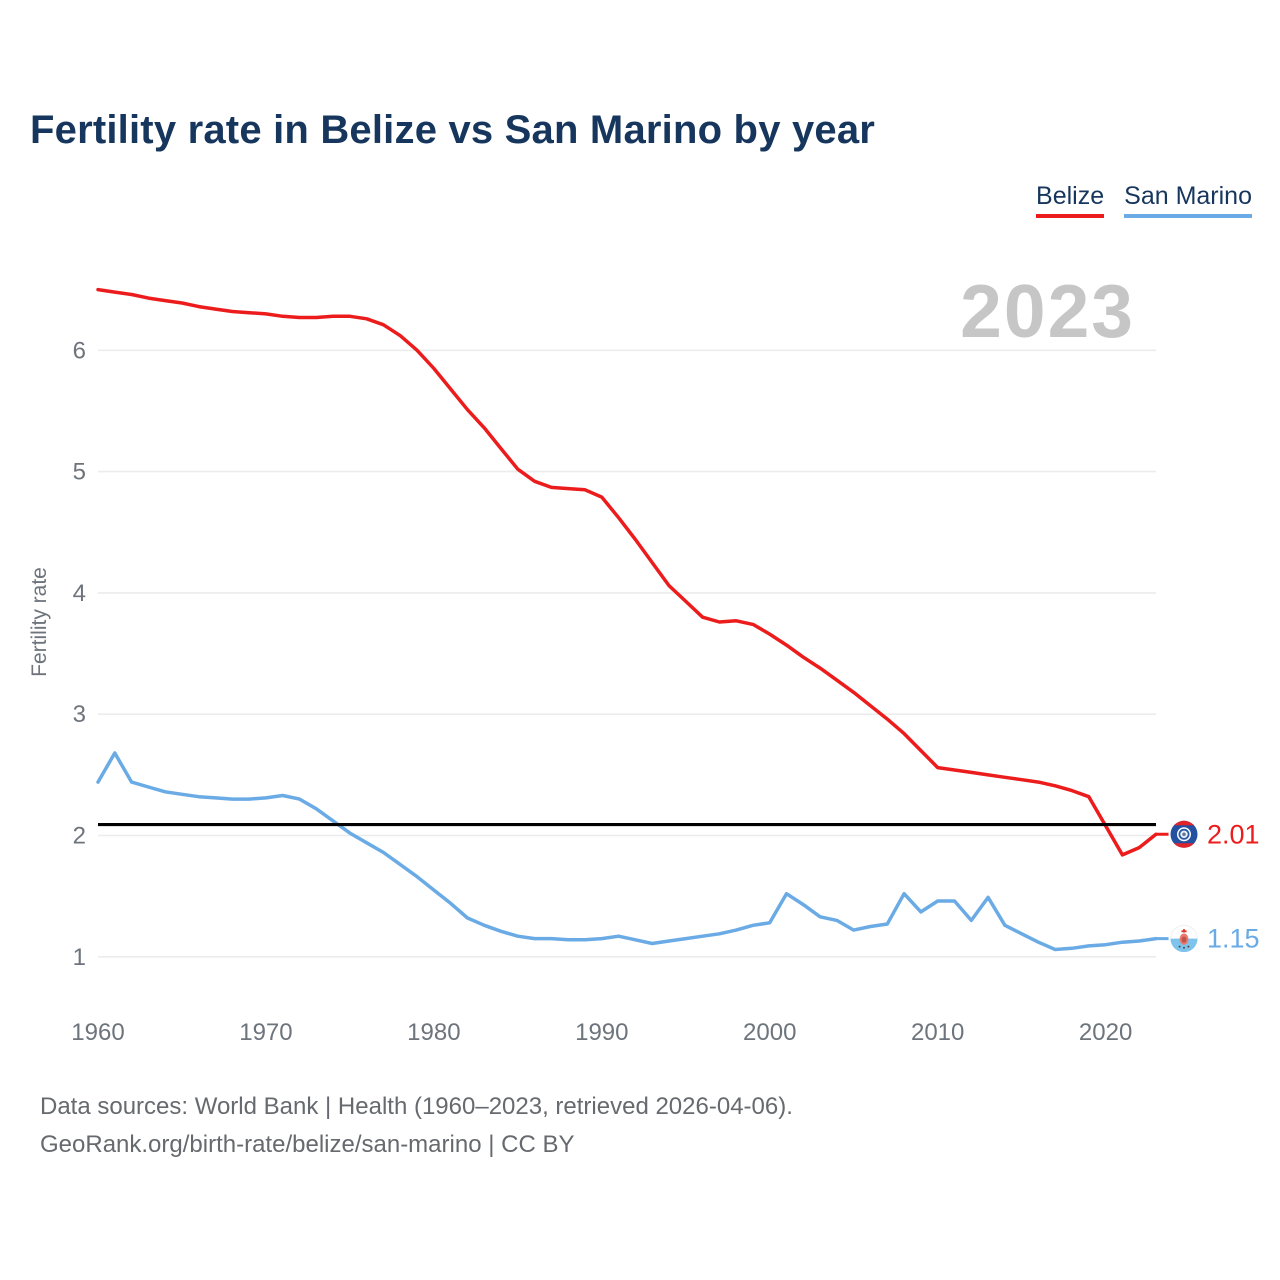 This screenshot has height=1280, width=1280. What do you see at coordinates (1184, 939) in the screenshot?
I see `san-marino-flag-icon` at bounding box center [1184, 939].